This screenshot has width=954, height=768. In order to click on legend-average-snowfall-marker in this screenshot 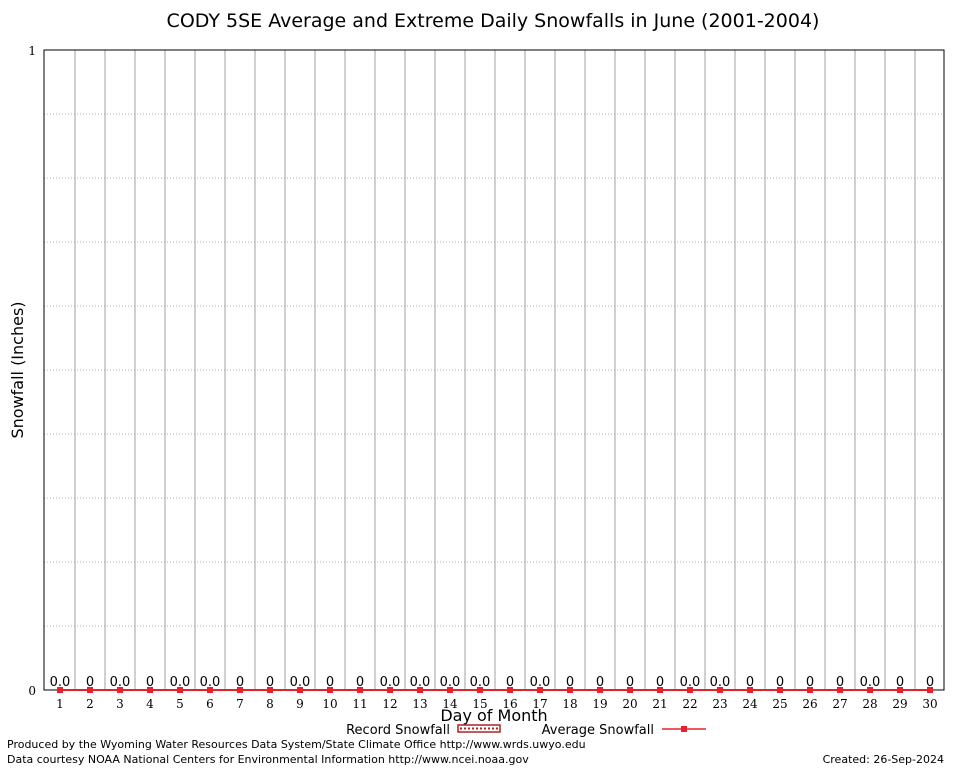, I will do `click(684, 729)`.